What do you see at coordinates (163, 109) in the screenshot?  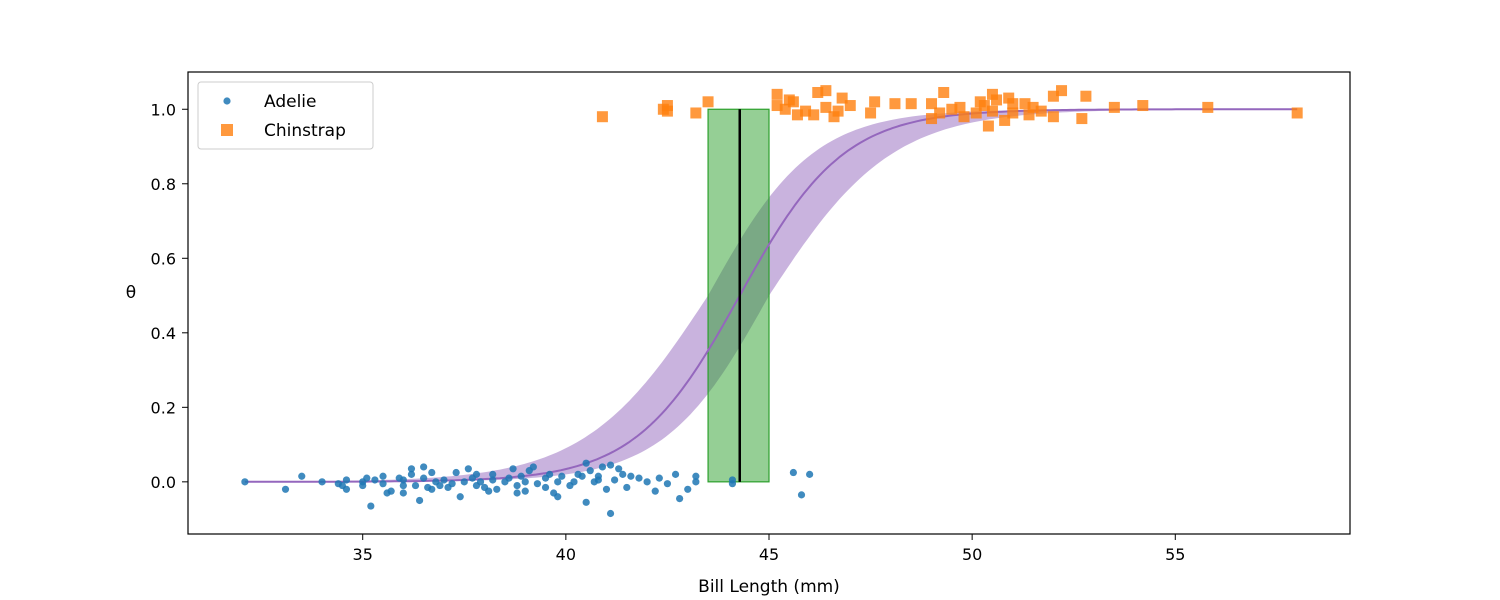 I see `y-tick-label: 1.0` at bounding box center [163, 109].